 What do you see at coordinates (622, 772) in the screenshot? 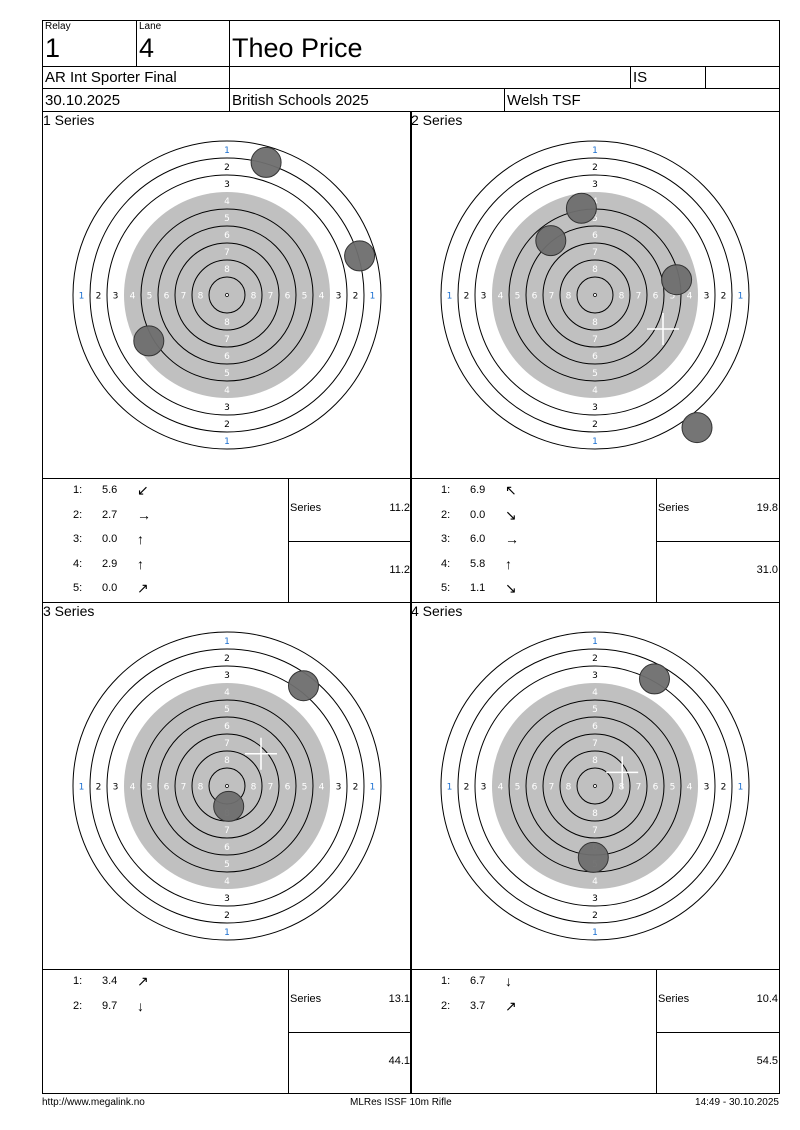
I see `center-cross-icon` at bounding box center [622, 772].